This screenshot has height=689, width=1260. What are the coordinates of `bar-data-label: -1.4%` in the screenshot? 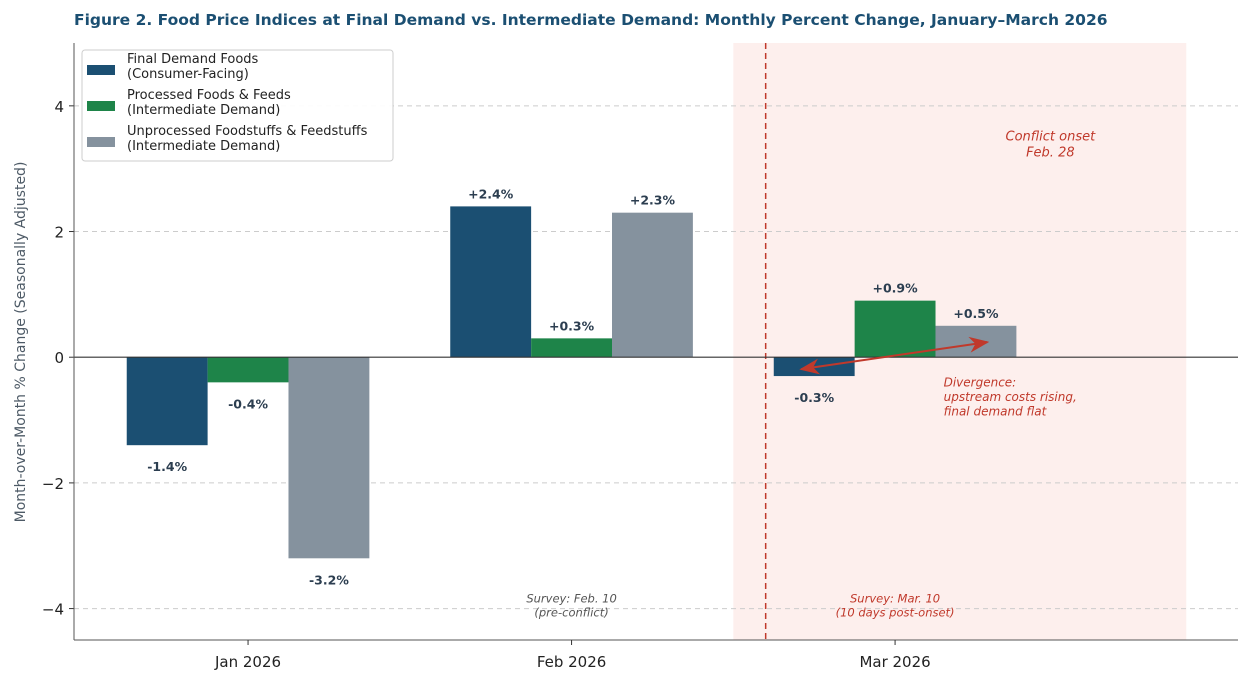 It's located at (167, 466).